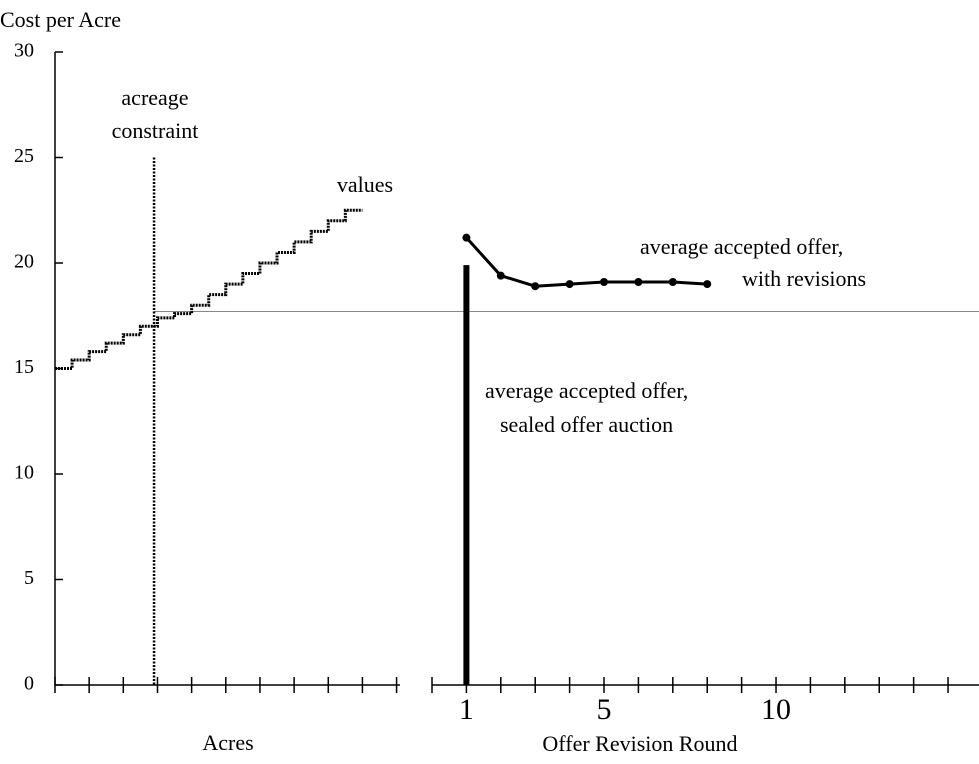  Describe the element at coordinates (586, 262) in the screenshot. I see `offer-line` at that location.